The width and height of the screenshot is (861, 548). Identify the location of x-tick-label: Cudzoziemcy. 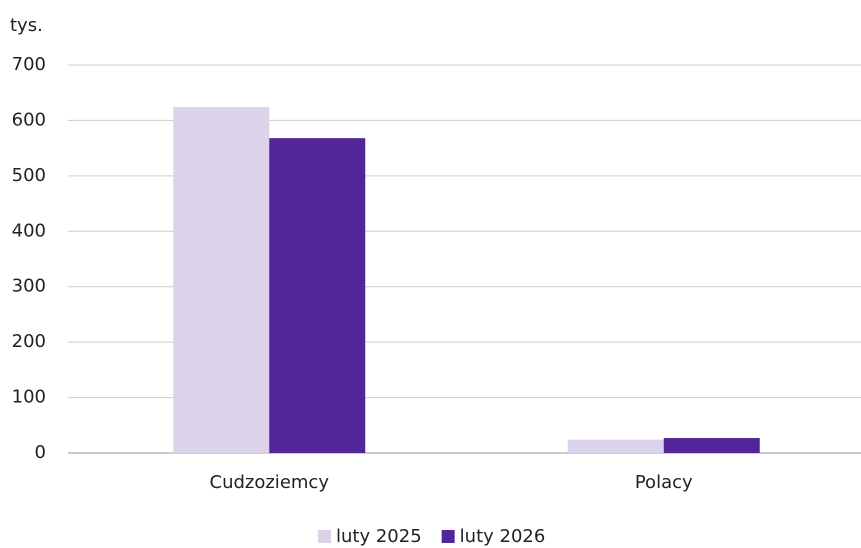
(270, 482).